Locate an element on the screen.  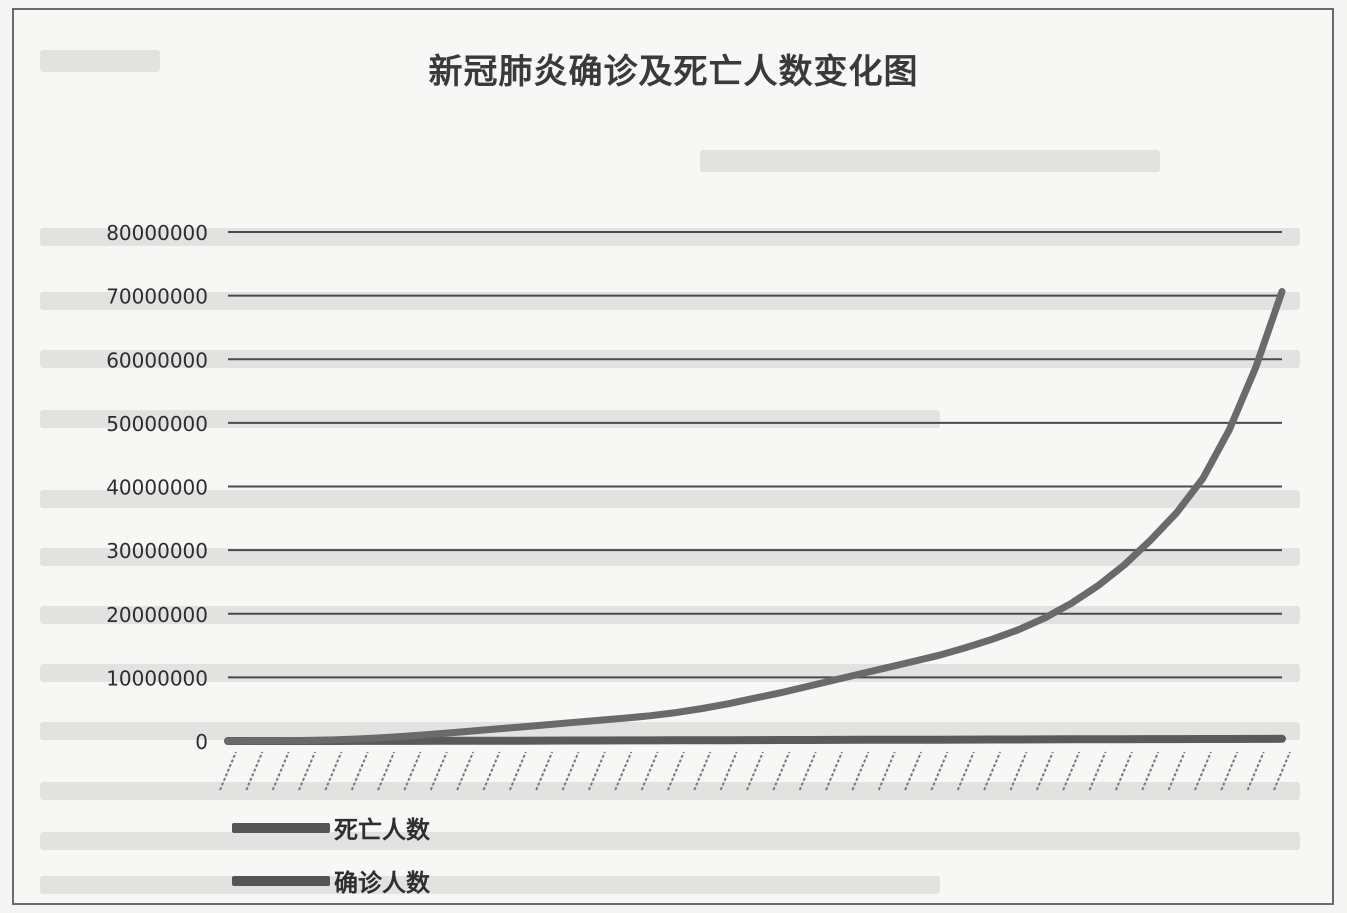
y-tick-label: 70000000 is located at coordinates (157, 297).